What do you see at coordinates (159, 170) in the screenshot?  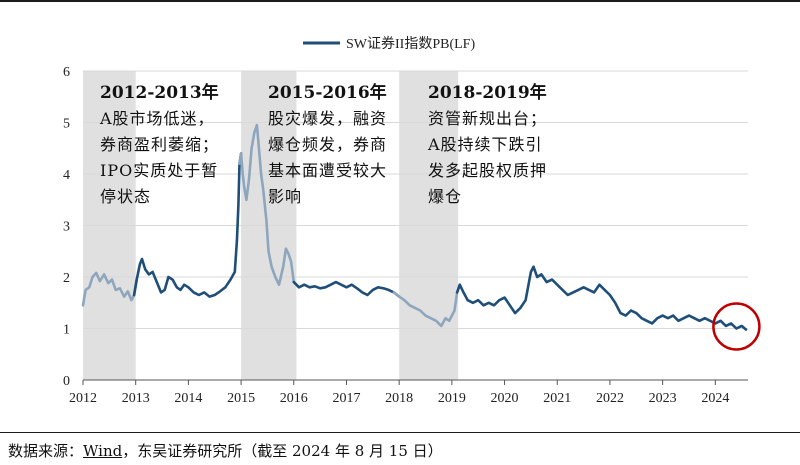 I see `annotation-line: IPO实质处于暂` at bounding box center [159, 170].